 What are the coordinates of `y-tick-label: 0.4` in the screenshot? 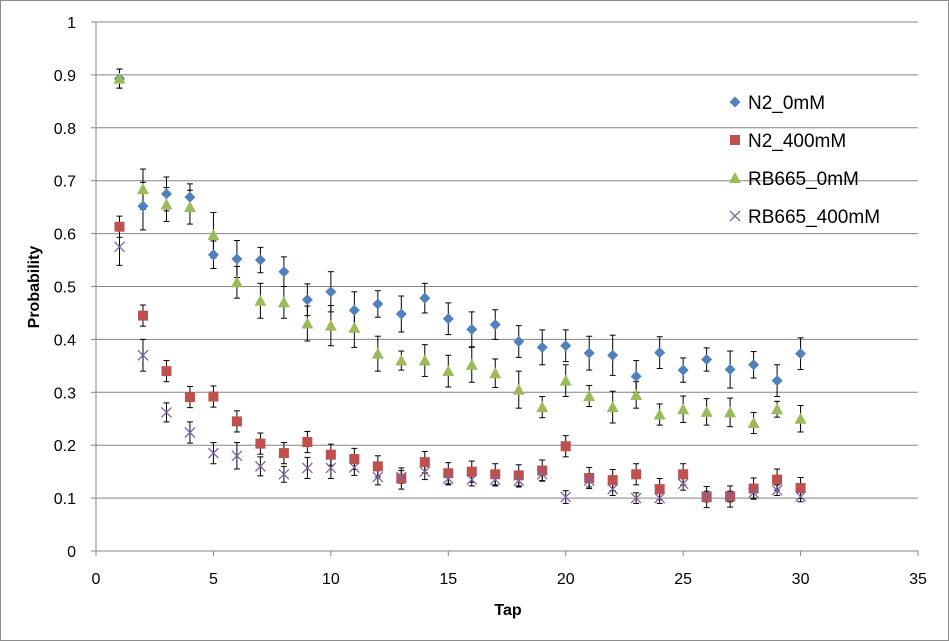 It's located at (65, 340).